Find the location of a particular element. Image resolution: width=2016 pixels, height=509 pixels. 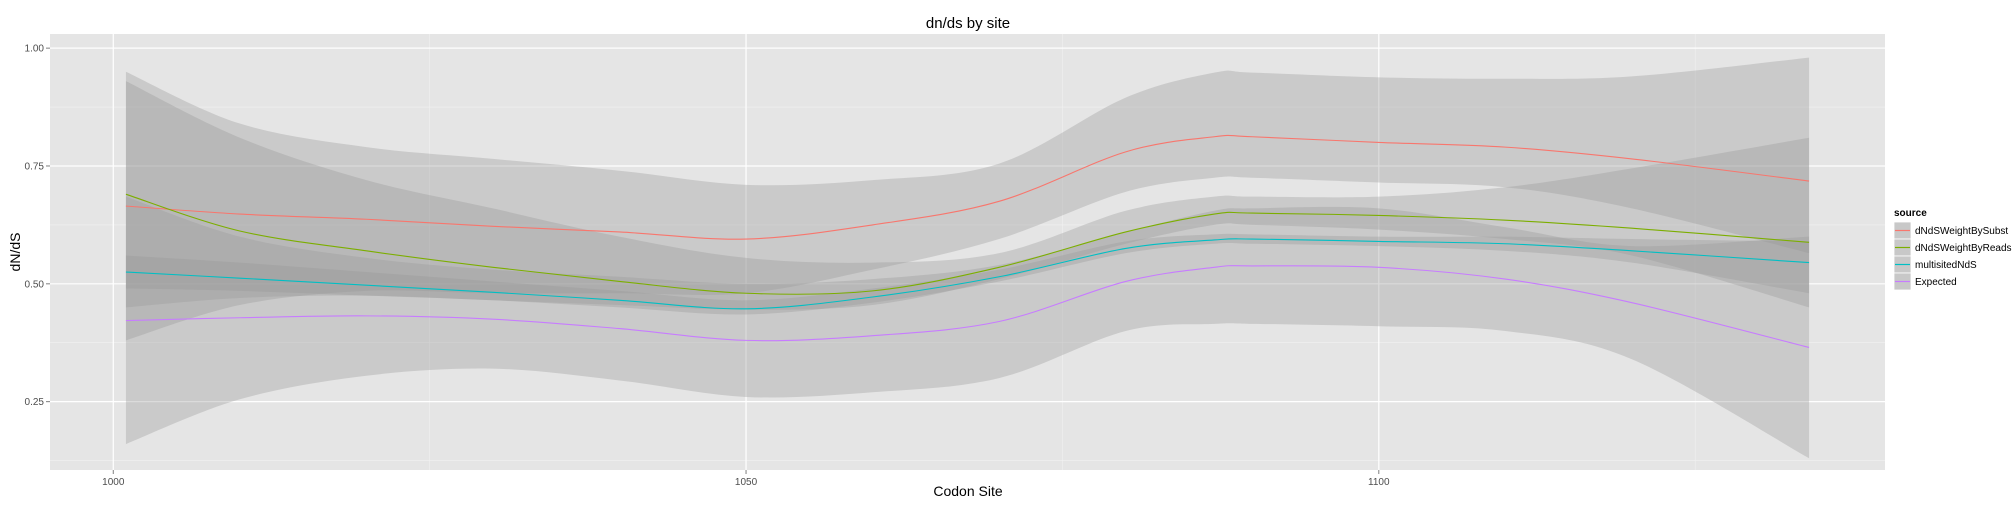

series-line-Expected is located at coordinates (967, 306).